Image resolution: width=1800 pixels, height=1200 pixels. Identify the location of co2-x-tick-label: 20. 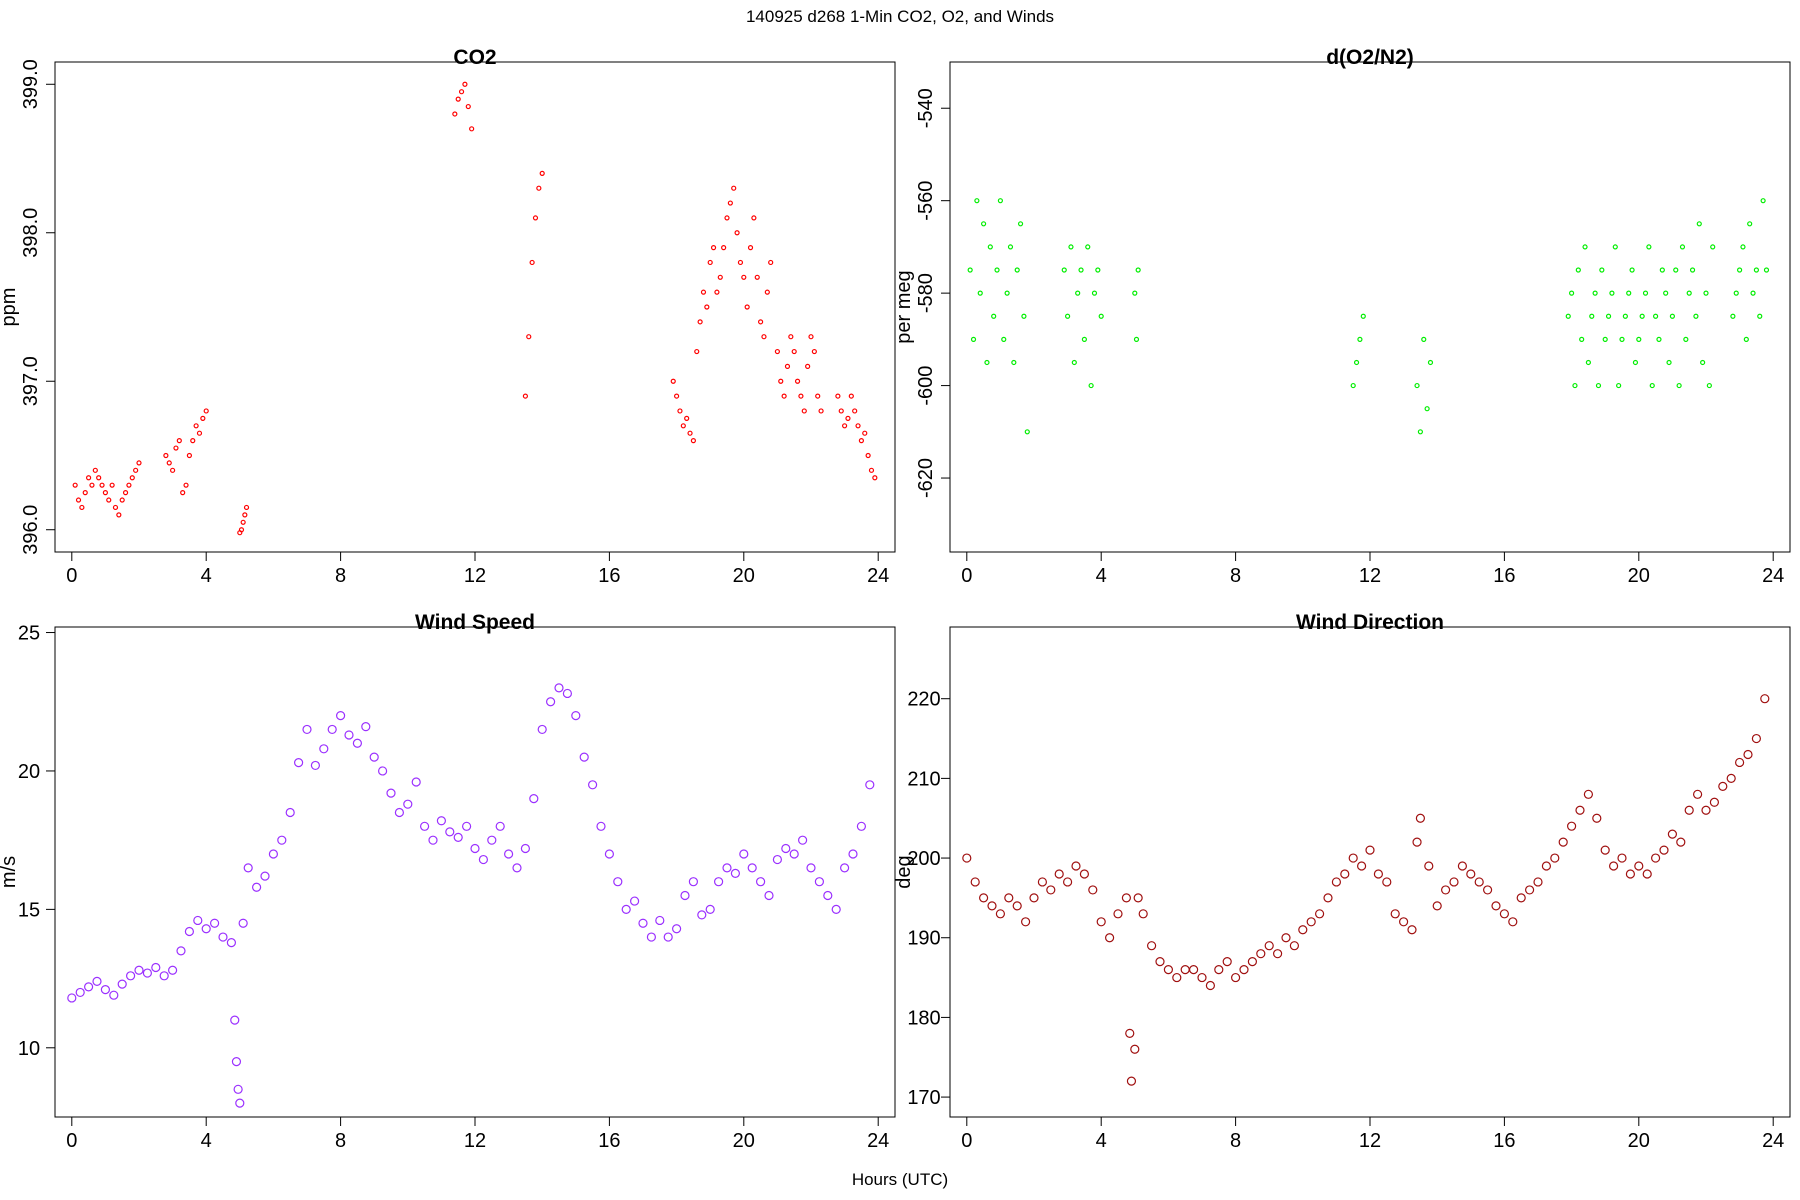
(744, 576).